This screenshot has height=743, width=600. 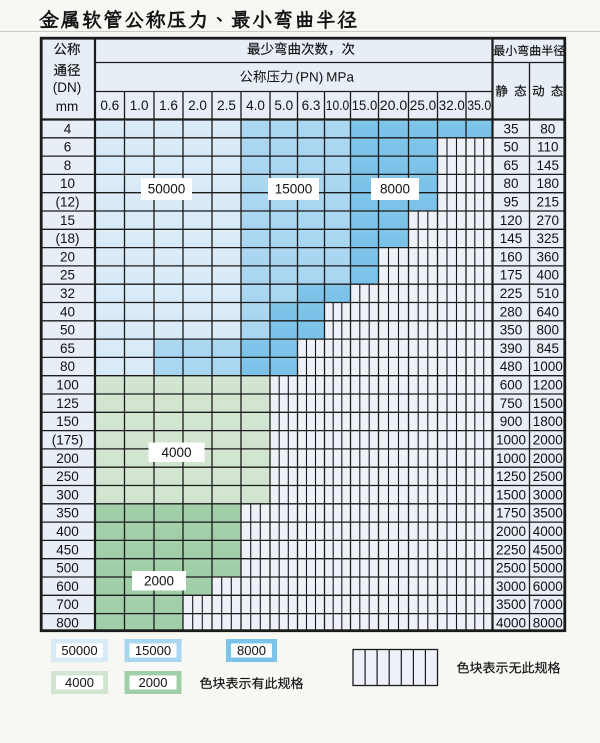 I want to click on svg-text: 700, so click(x=67, y=604).